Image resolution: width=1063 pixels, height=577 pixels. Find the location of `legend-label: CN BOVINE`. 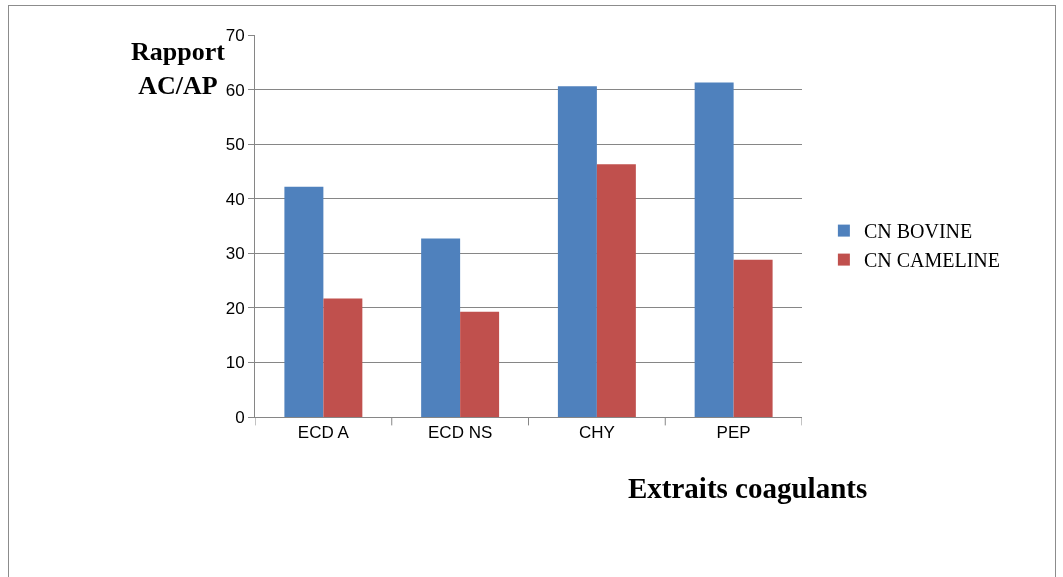

legend-label: CN BOVINE is located at coordinates (918, 231).